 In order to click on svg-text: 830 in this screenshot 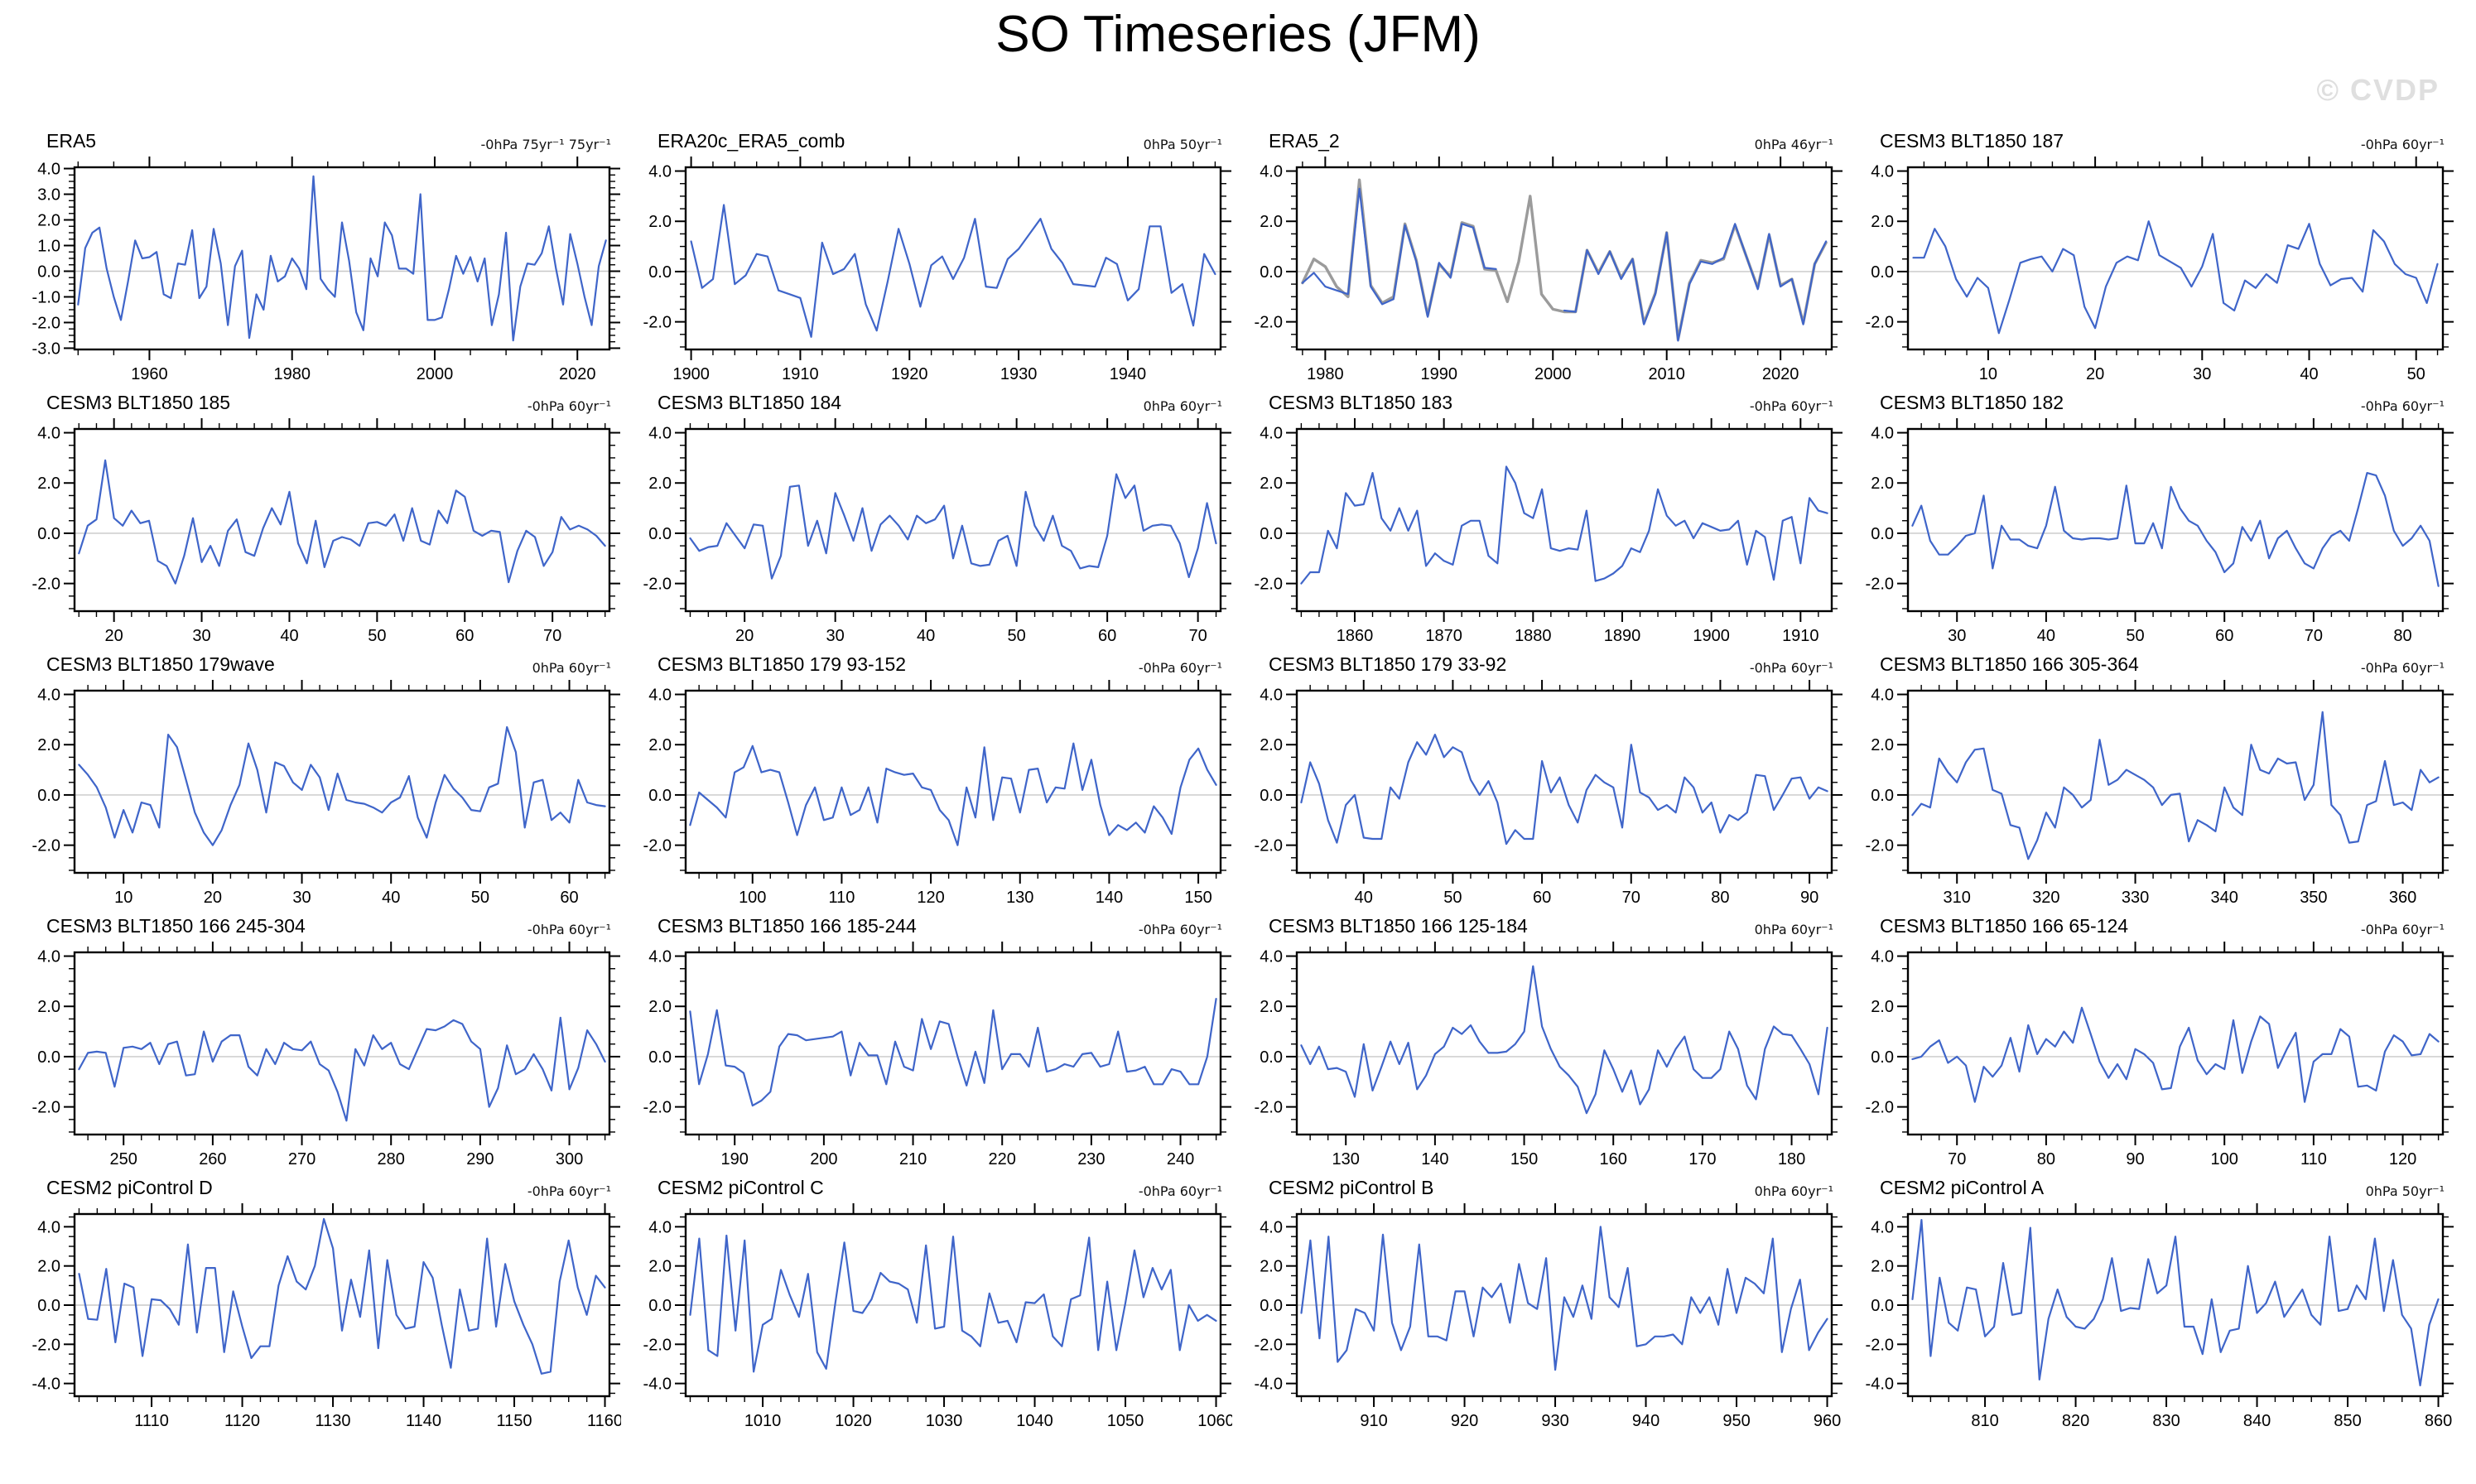, I will do `click(2166, 1421)`.